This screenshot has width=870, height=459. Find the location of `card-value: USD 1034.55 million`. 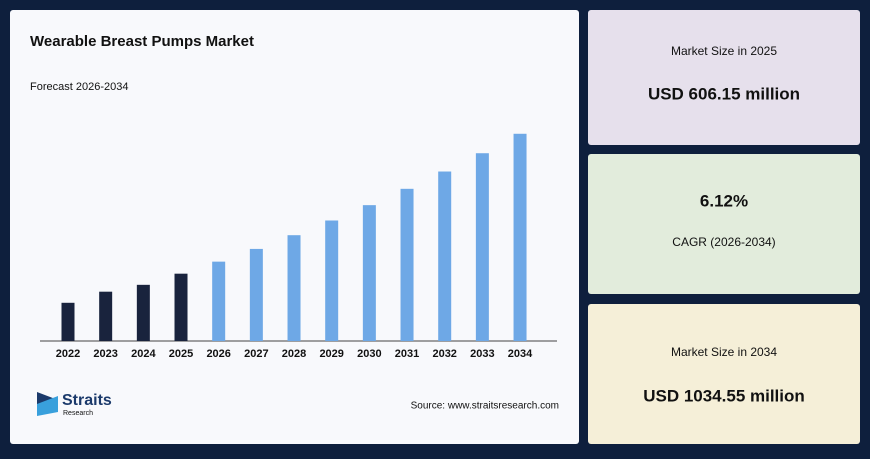

card-value: USD 1034.55 million is located at coordinates (724, 395).